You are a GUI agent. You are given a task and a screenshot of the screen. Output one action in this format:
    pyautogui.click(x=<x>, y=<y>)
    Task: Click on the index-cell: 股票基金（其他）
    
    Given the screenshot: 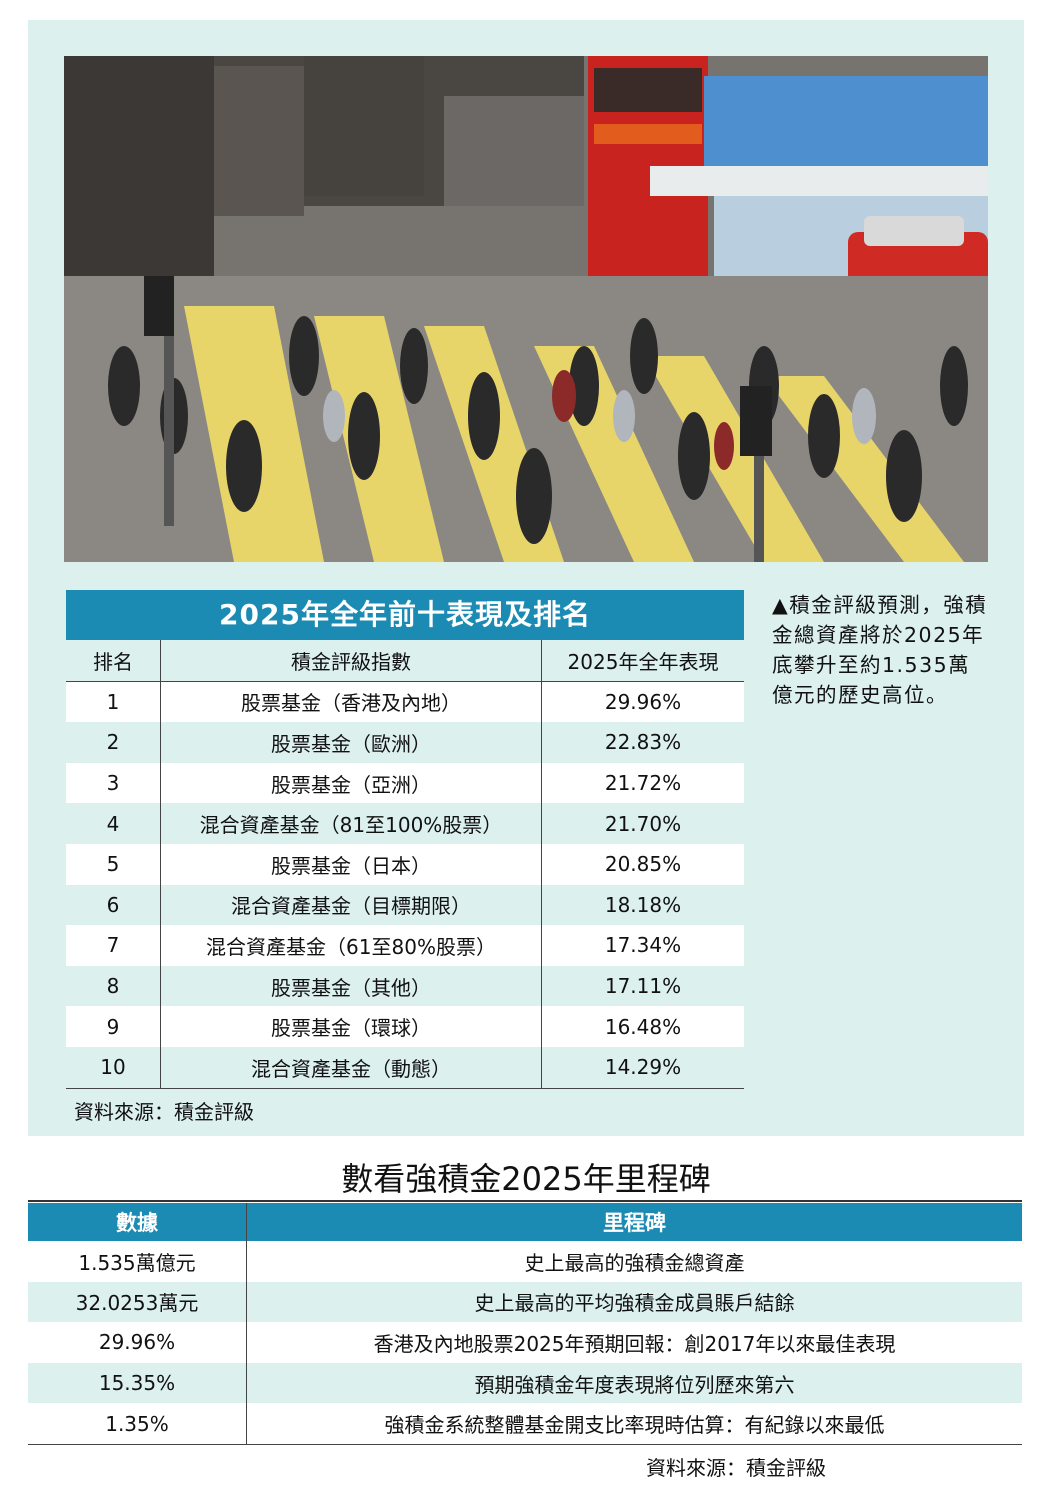 What is the action you would take?
    pyautogui.click(x=351, y=986)
    